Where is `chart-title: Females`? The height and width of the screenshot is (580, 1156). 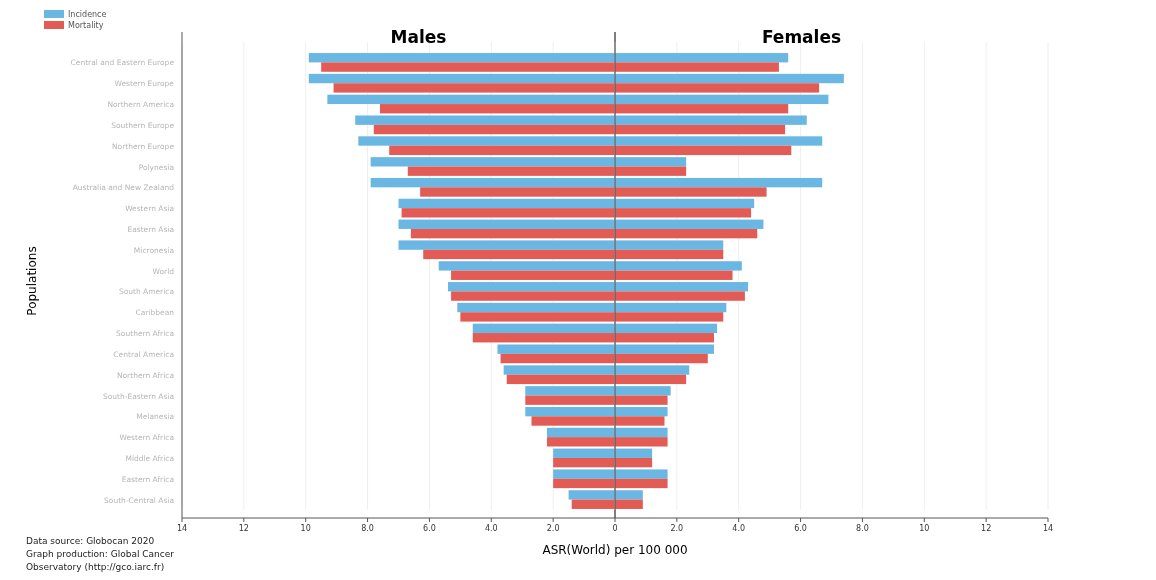 chart-title: Females is located at coordinates (801, 37).